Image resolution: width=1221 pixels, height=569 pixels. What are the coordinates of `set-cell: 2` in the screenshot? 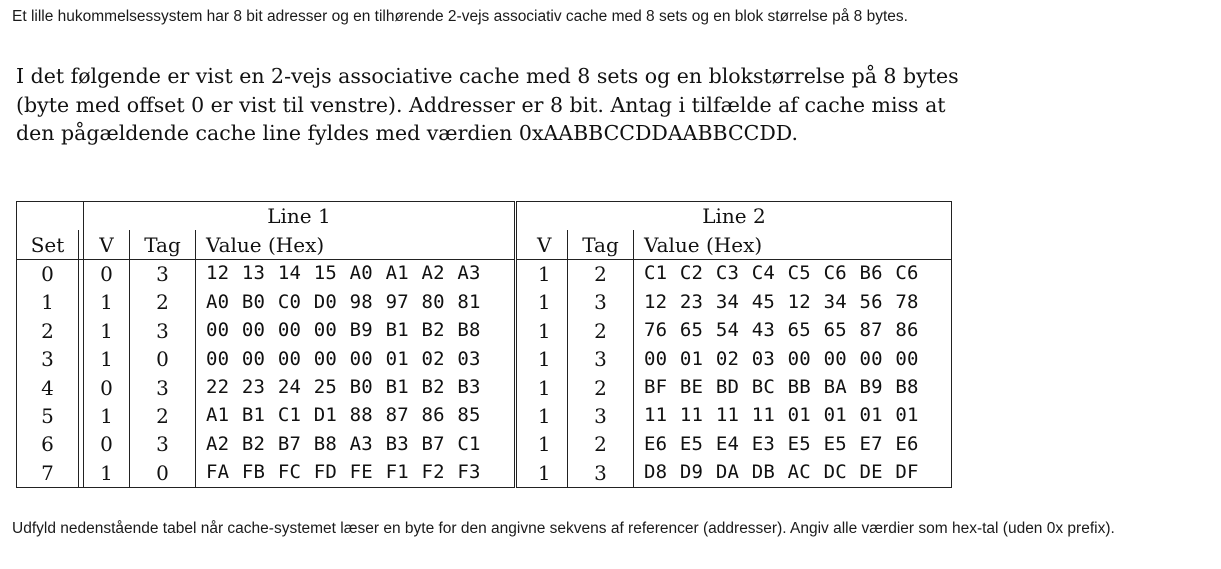 It's located at (47, 330).